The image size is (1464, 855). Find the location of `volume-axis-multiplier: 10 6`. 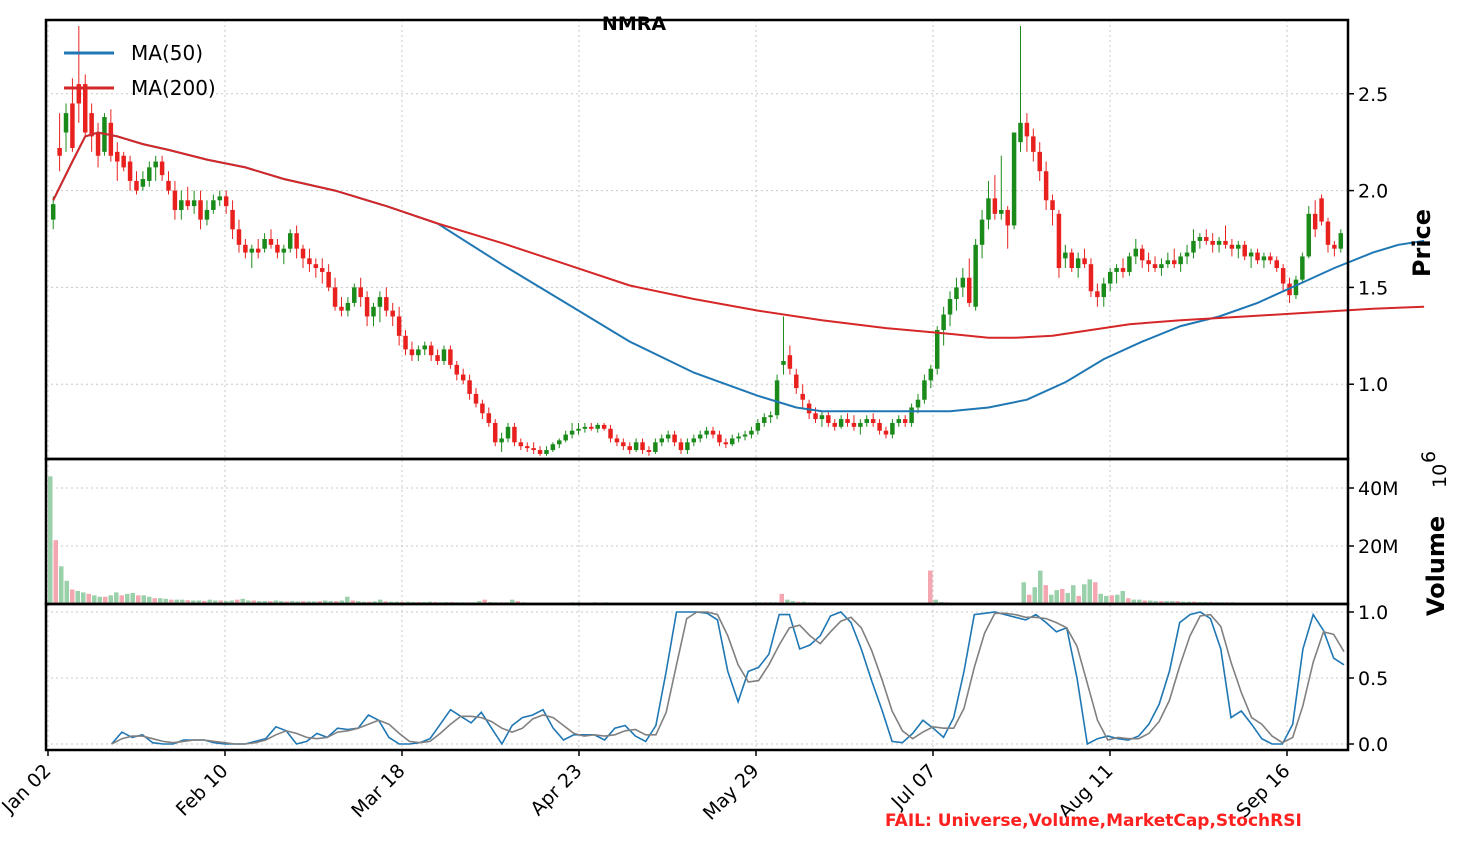

volume-axis-multiplier: 10 6 is located at coordinates (1434, 469).